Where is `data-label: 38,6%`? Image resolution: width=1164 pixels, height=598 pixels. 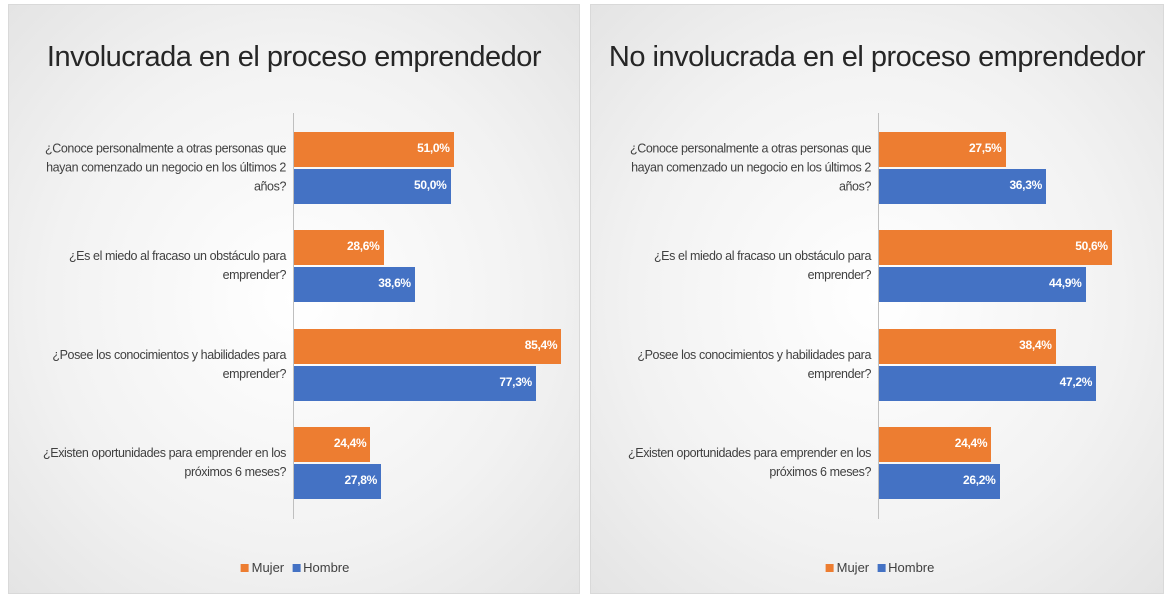 data-label: 38,6% is located at coordinates (394, 283).